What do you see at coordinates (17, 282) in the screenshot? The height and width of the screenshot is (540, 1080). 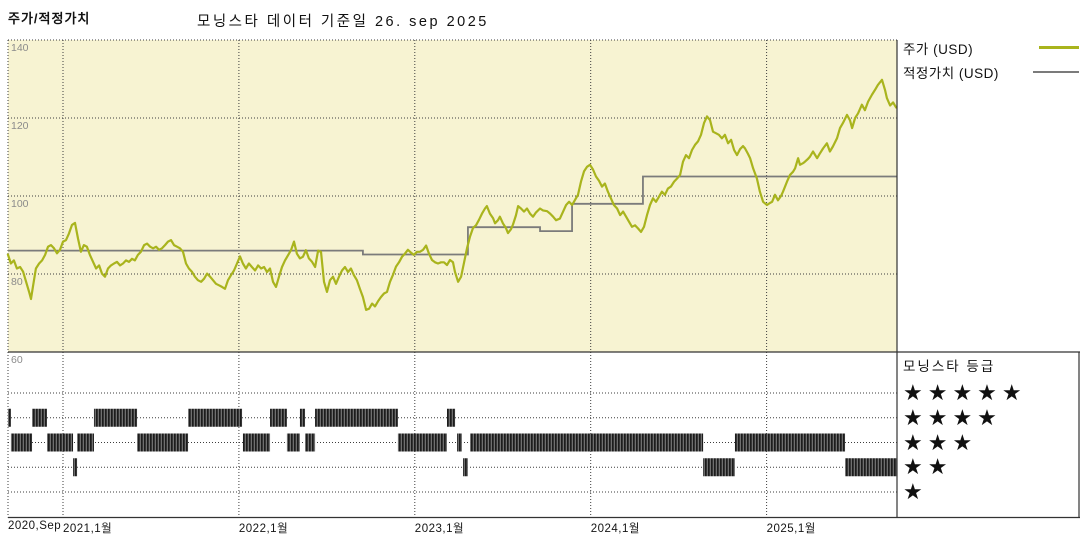 I see `y-axis-label: 80` at bounding box center [17, 282].